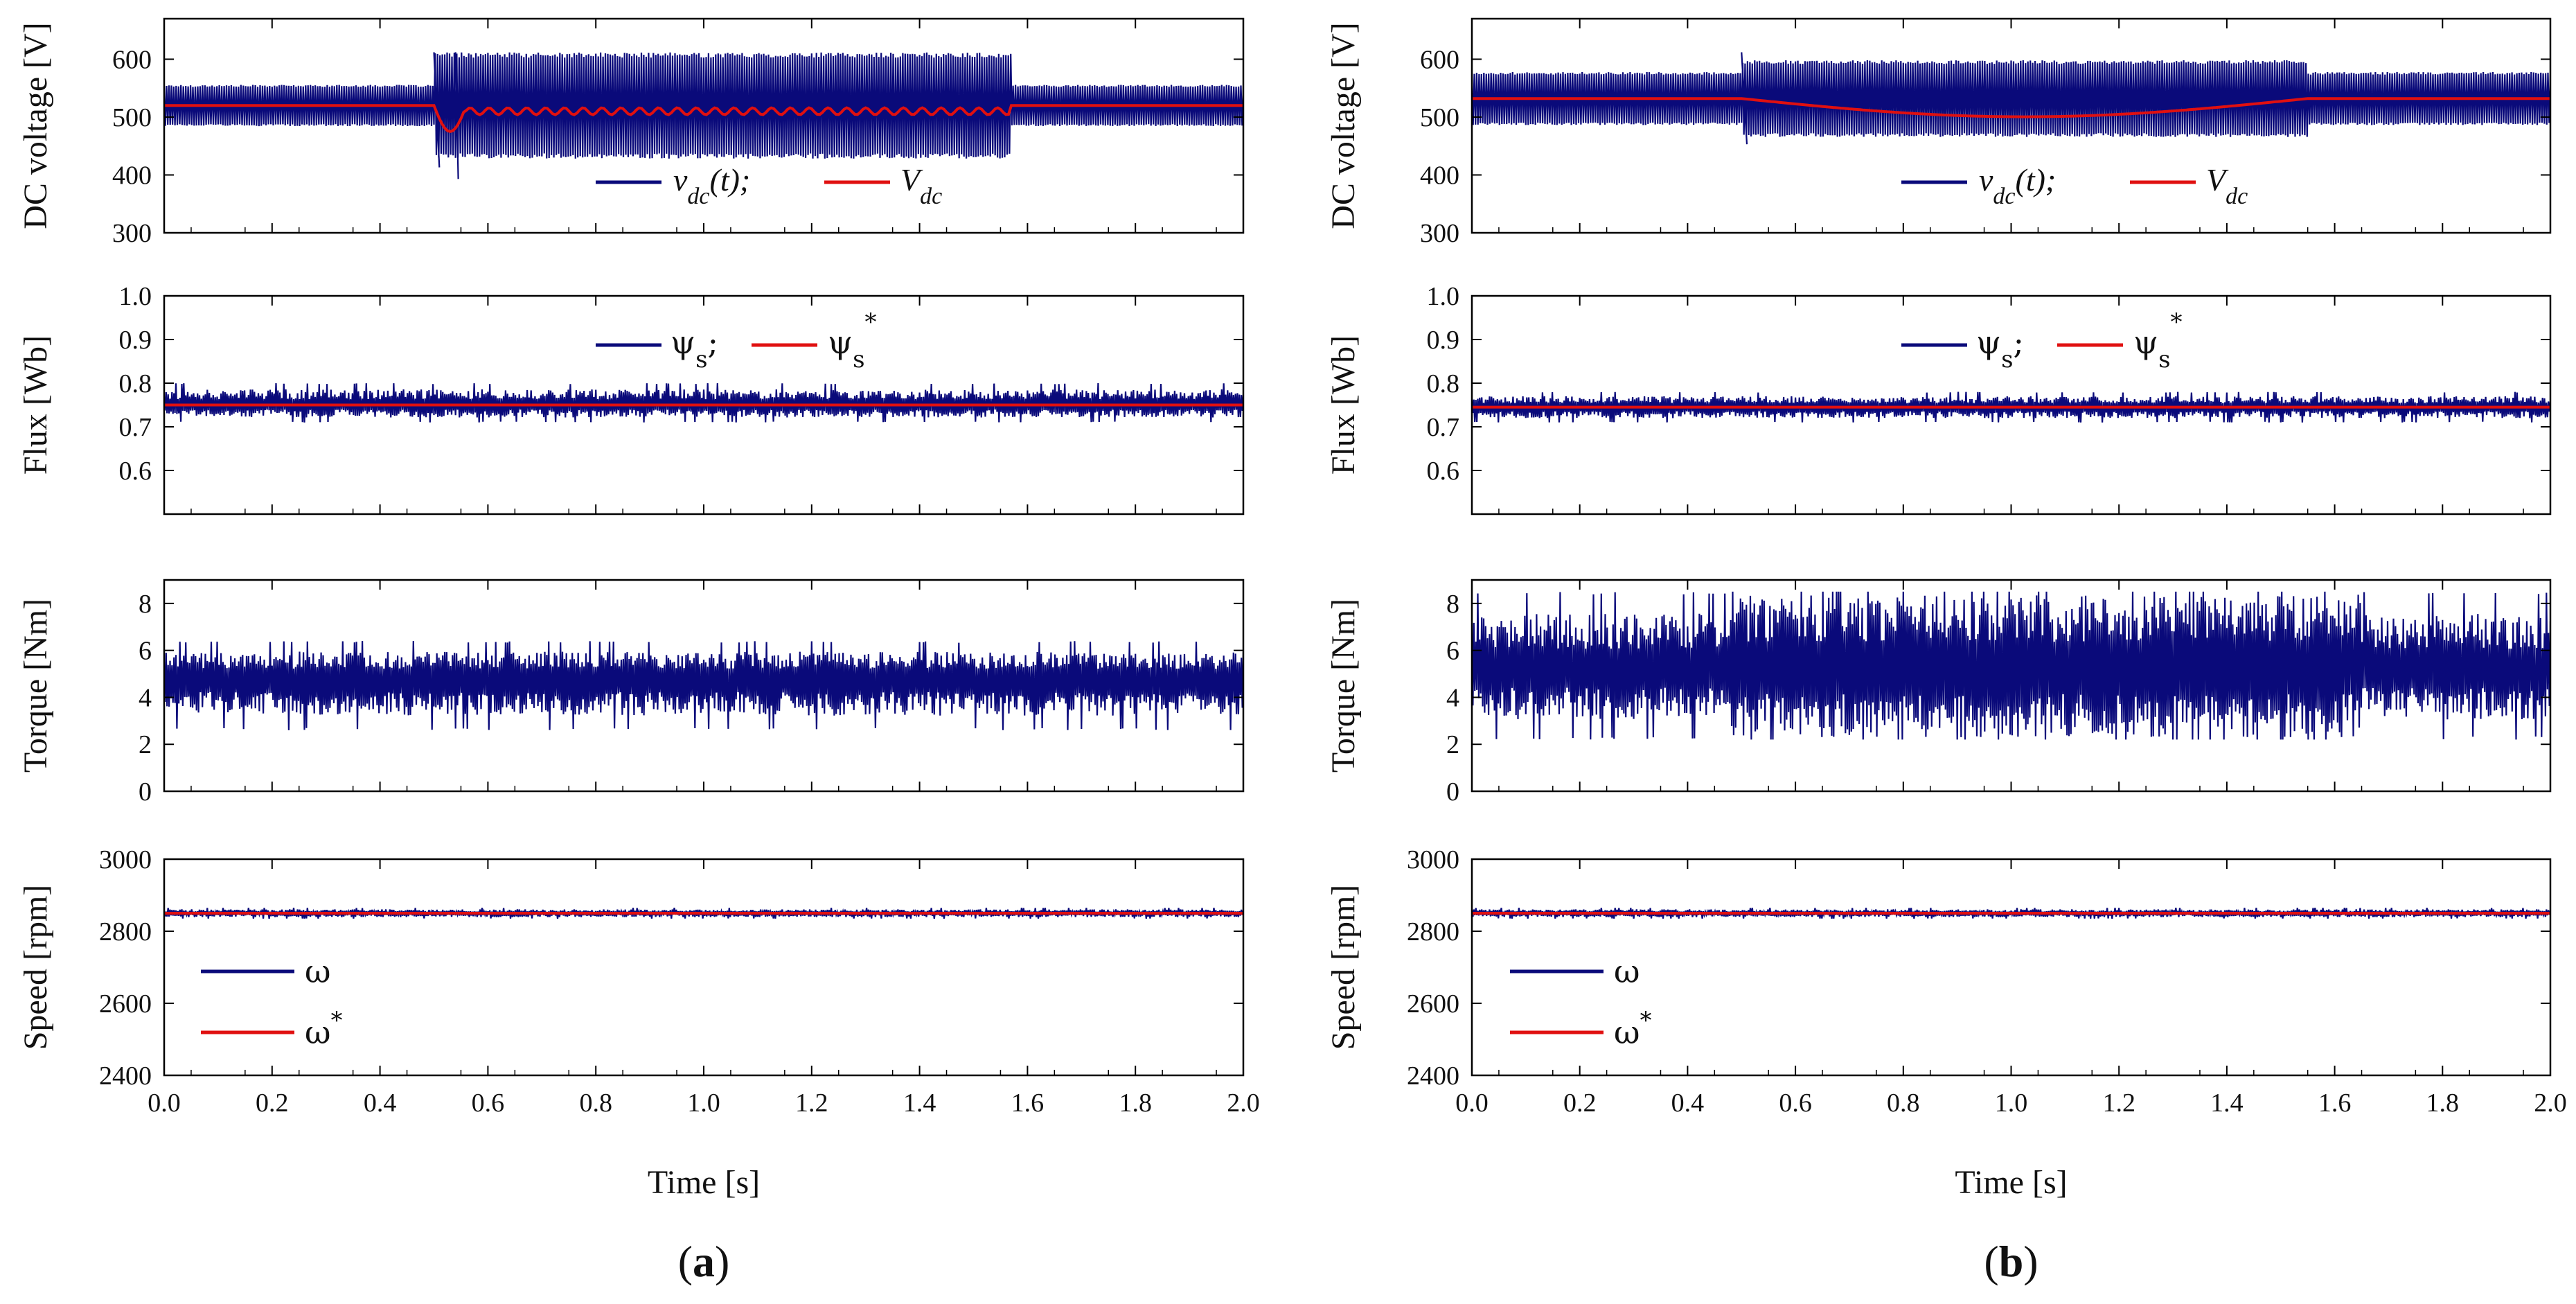 Image resolution: width=2576 pixels, height=1304 pixels. What do you see at coordinates (703, 119) in the screenshot?
I see `series-Vdc-line` at bounding box center [703, 119].